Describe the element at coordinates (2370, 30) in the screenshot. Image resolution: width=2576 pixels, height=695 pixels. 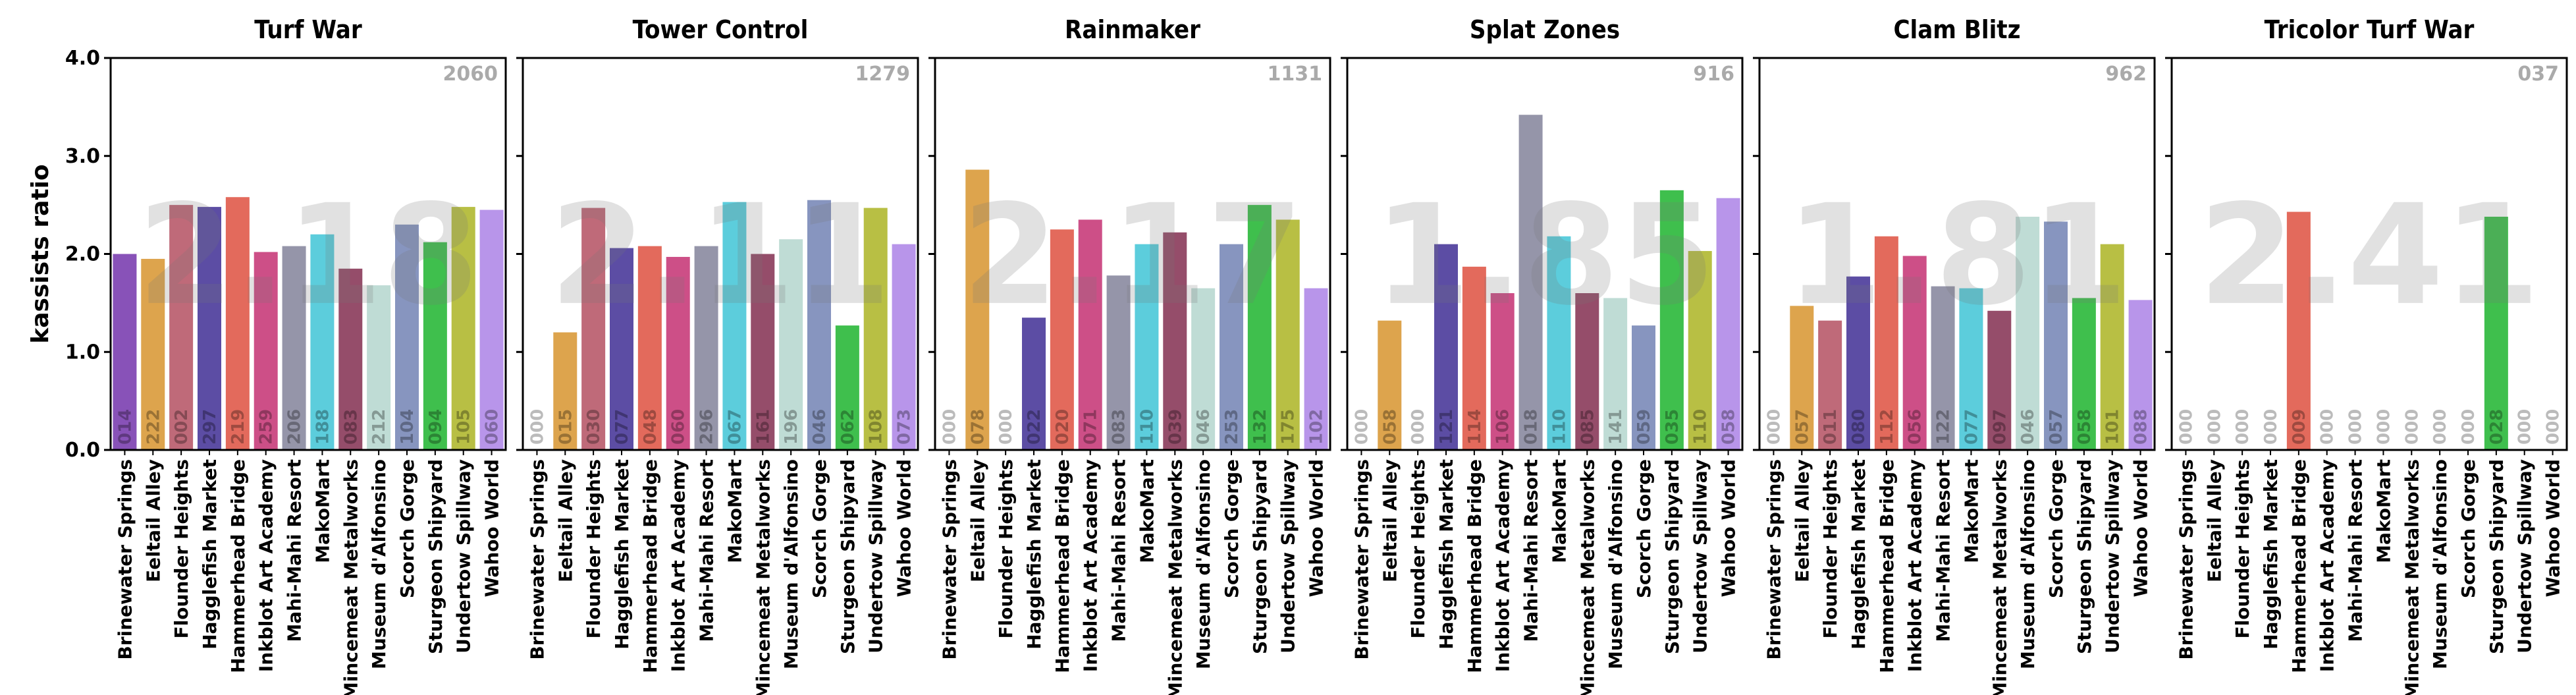
I see `panel-title: Tricolor Turf War` at that location.